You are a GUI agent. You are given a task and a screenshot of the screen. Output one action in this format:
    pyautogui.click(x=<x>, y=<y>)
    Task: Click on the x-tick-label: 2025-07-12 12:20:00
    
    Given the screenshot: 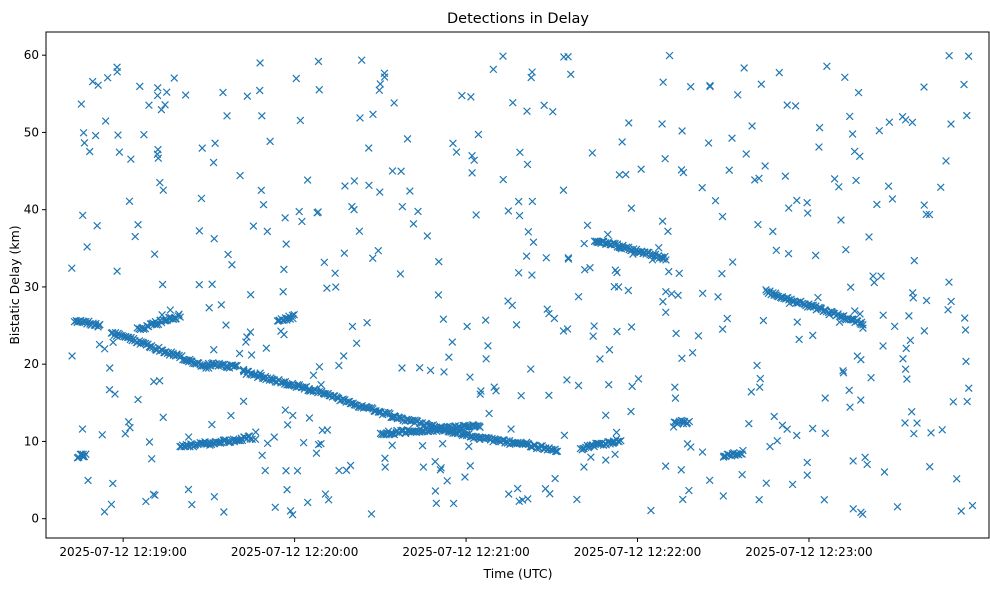 What is the action you would take?
    pyautogui.click(x=294, y=552)
    